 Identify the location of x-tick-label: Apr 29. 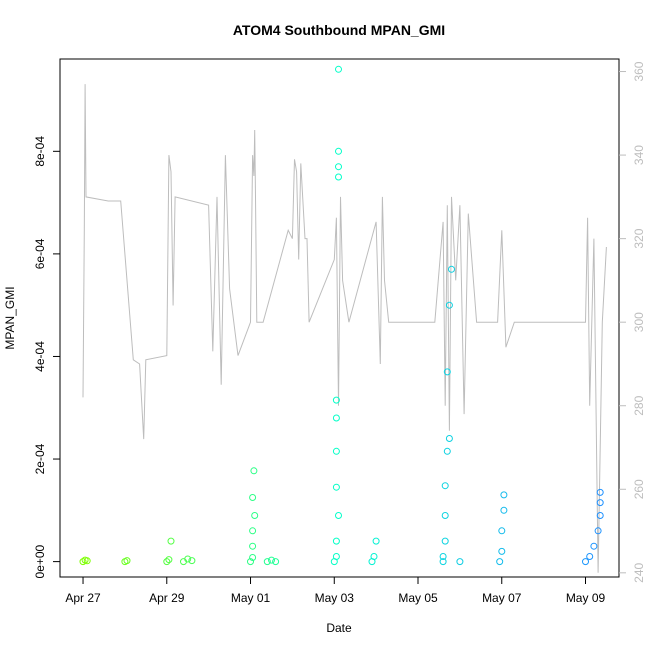
(167, 598).